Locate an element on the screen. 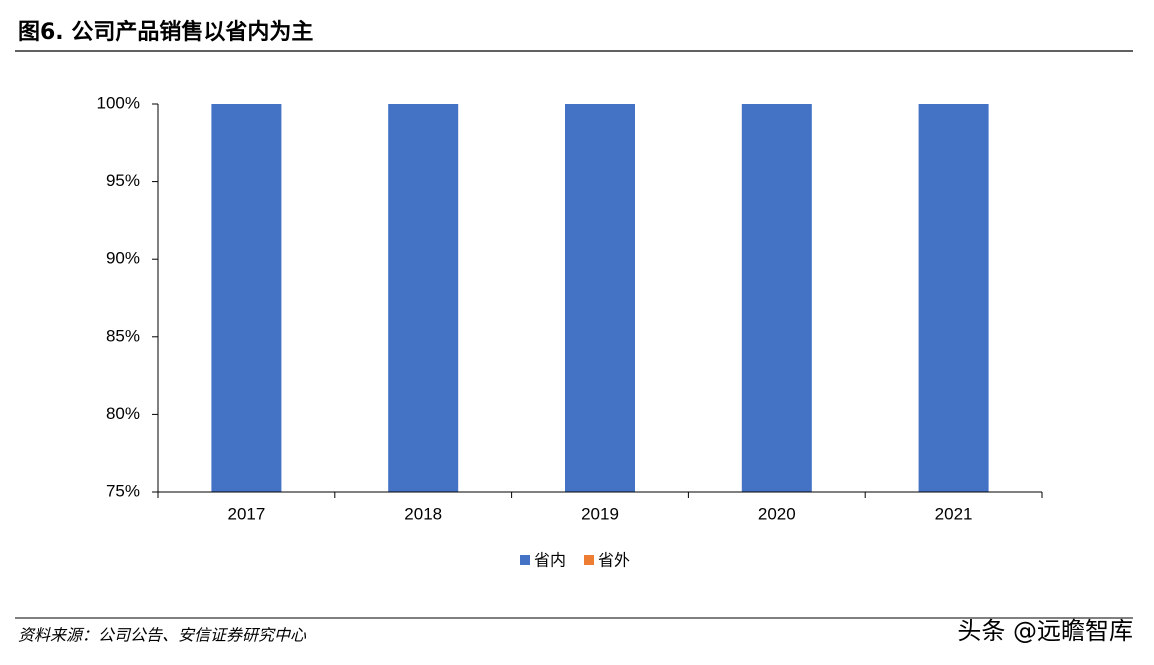 The width and height of the screenshot is (1154, 665). y-tick-label: 100% is located at coordinates (118, 102).